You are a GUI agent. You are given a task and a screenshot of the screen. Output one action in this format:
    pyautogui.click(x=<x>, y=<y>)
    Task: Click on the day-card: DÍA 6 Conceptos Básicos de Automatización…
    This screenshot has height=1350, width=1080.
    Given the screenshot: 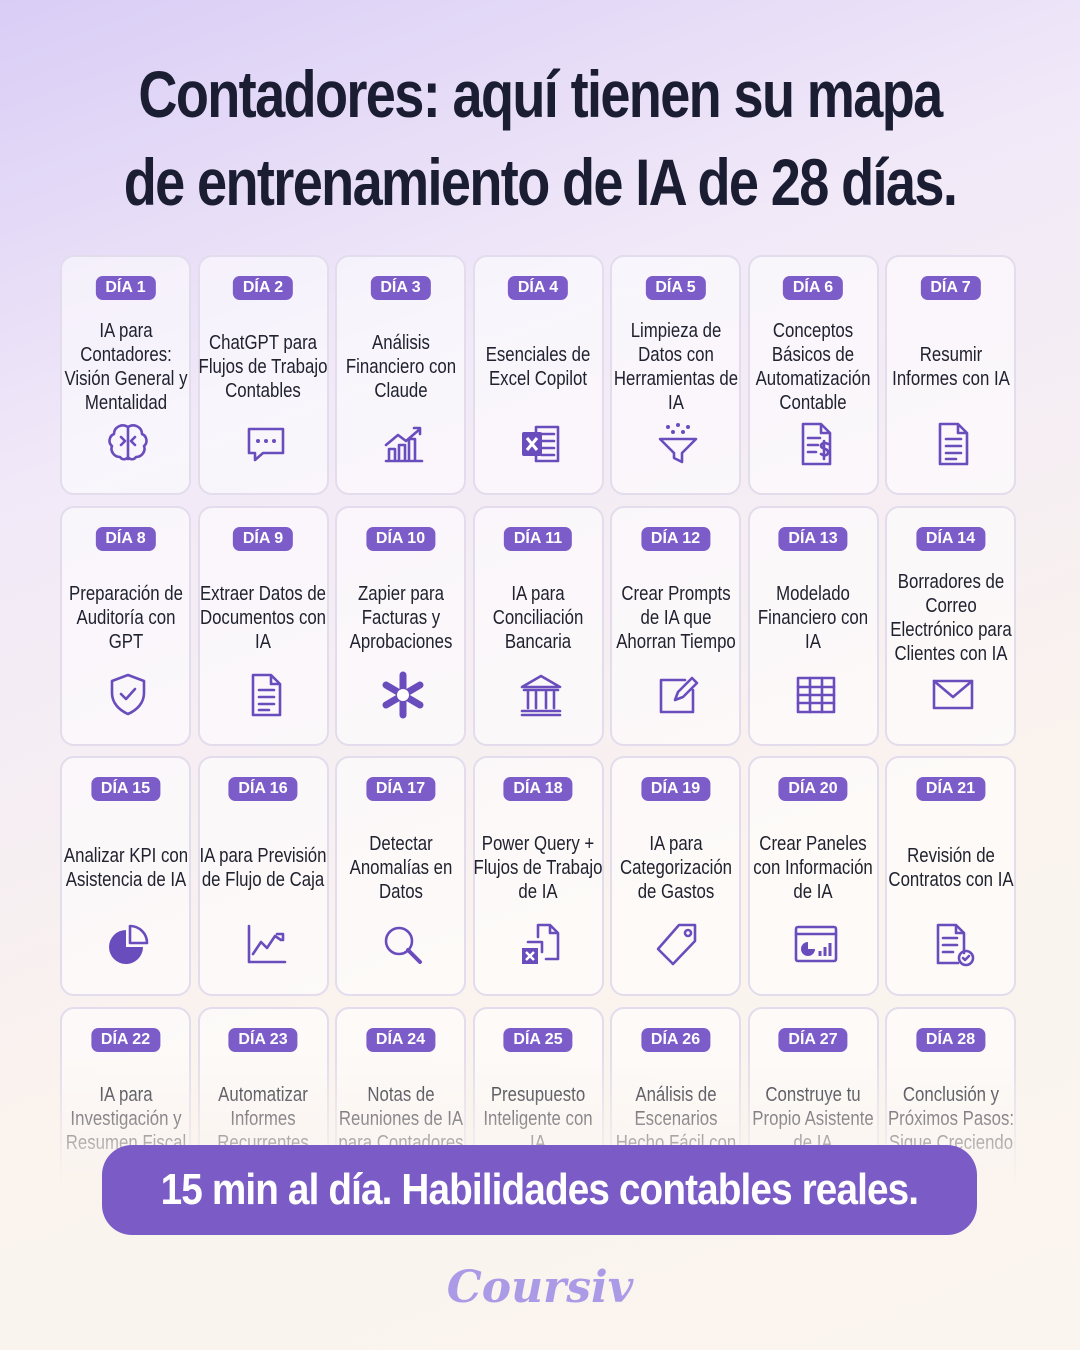 What is the action you would take?
    pyautogui.click(x=813, y=375)
    